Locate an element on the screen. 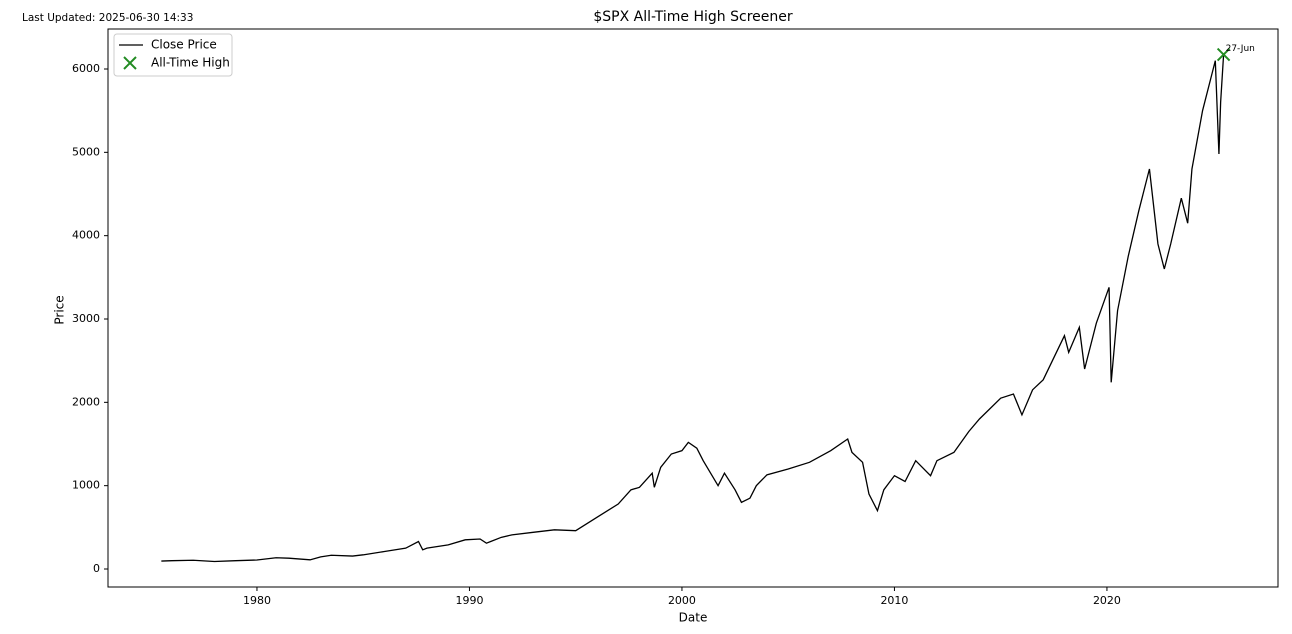  y-tick-label: 1000 is located at coordinates (86, 485).